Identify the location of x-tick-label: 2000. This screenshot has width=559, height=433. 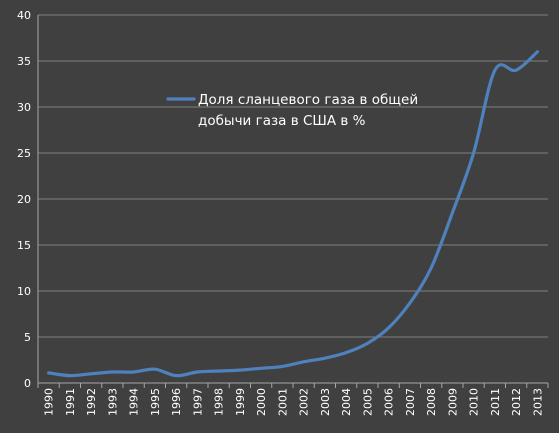
(261, 402).